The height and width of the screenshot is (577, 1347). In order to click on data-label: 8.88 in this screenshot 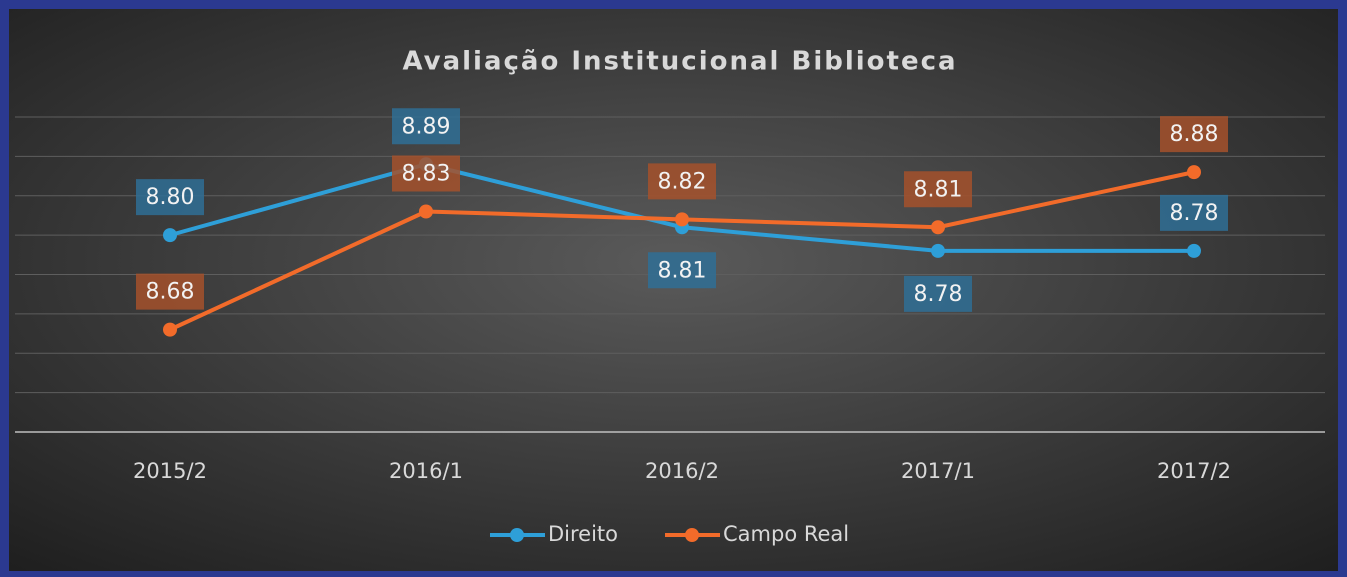, I will do `click(1194, 134)`.